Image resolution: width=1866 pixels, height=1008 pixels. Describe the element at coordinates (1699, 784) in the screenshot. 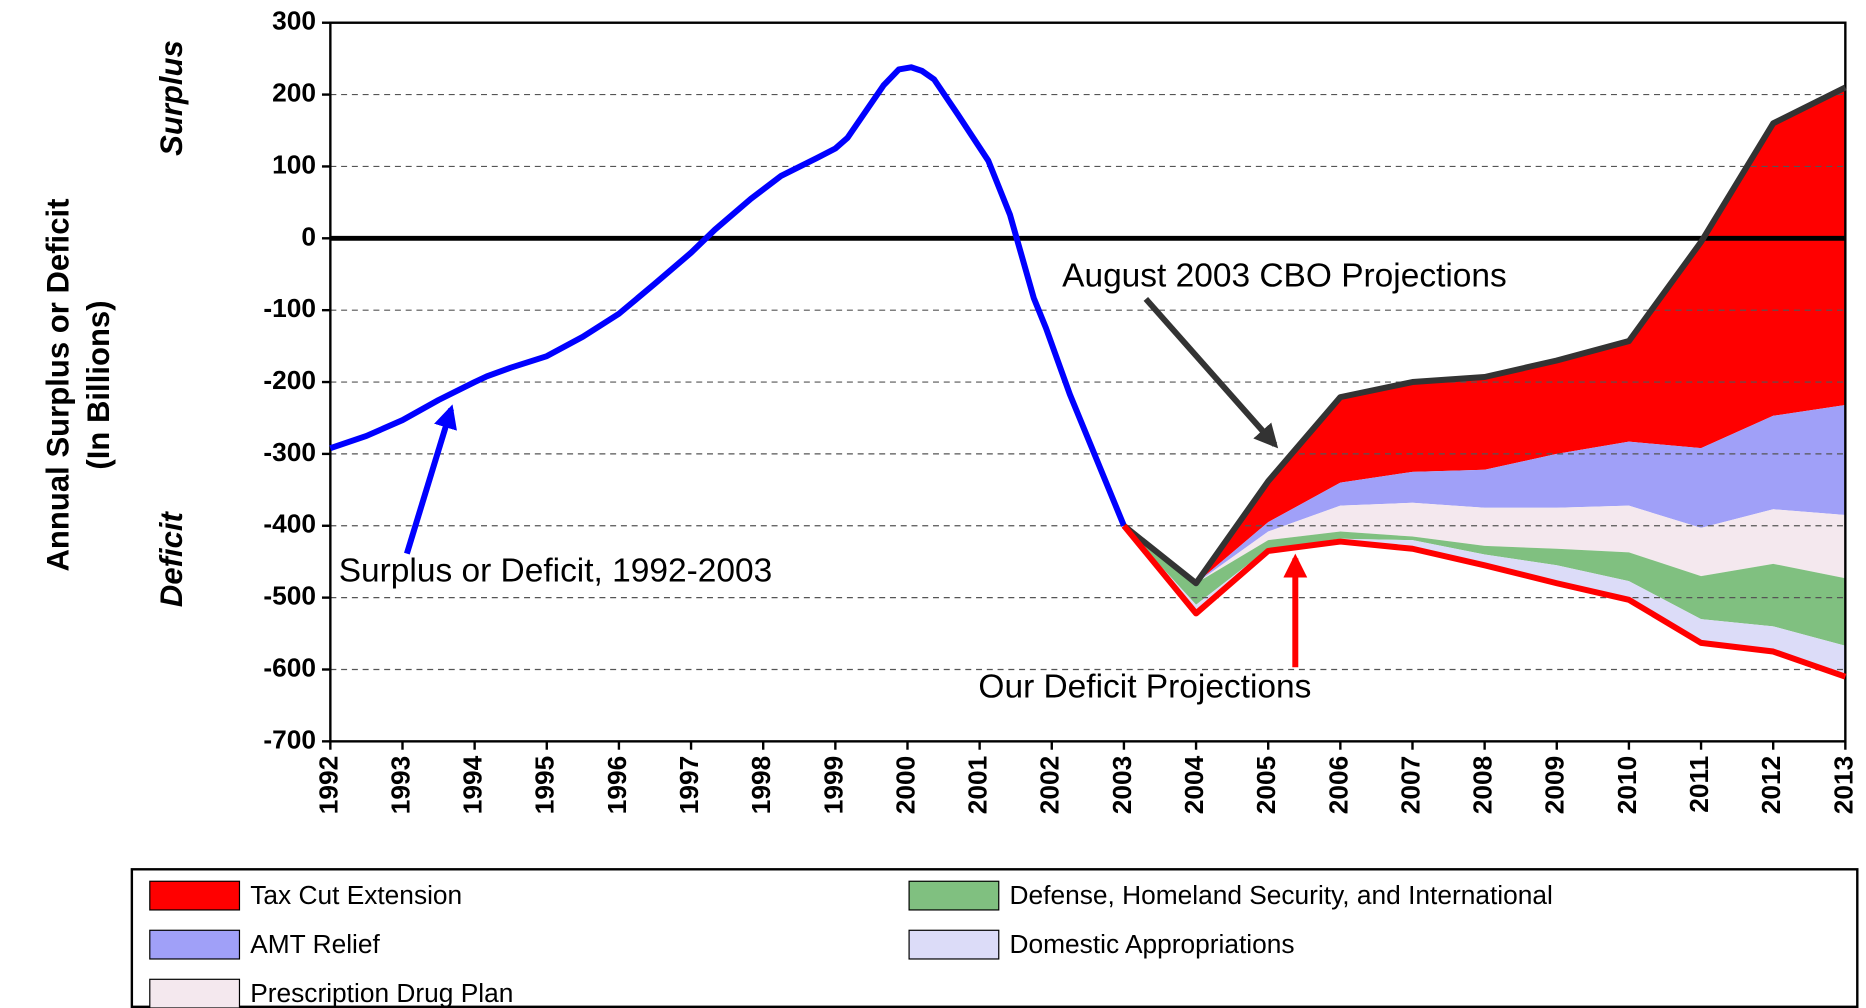

I see `x-tick-label: 2011` at that location.